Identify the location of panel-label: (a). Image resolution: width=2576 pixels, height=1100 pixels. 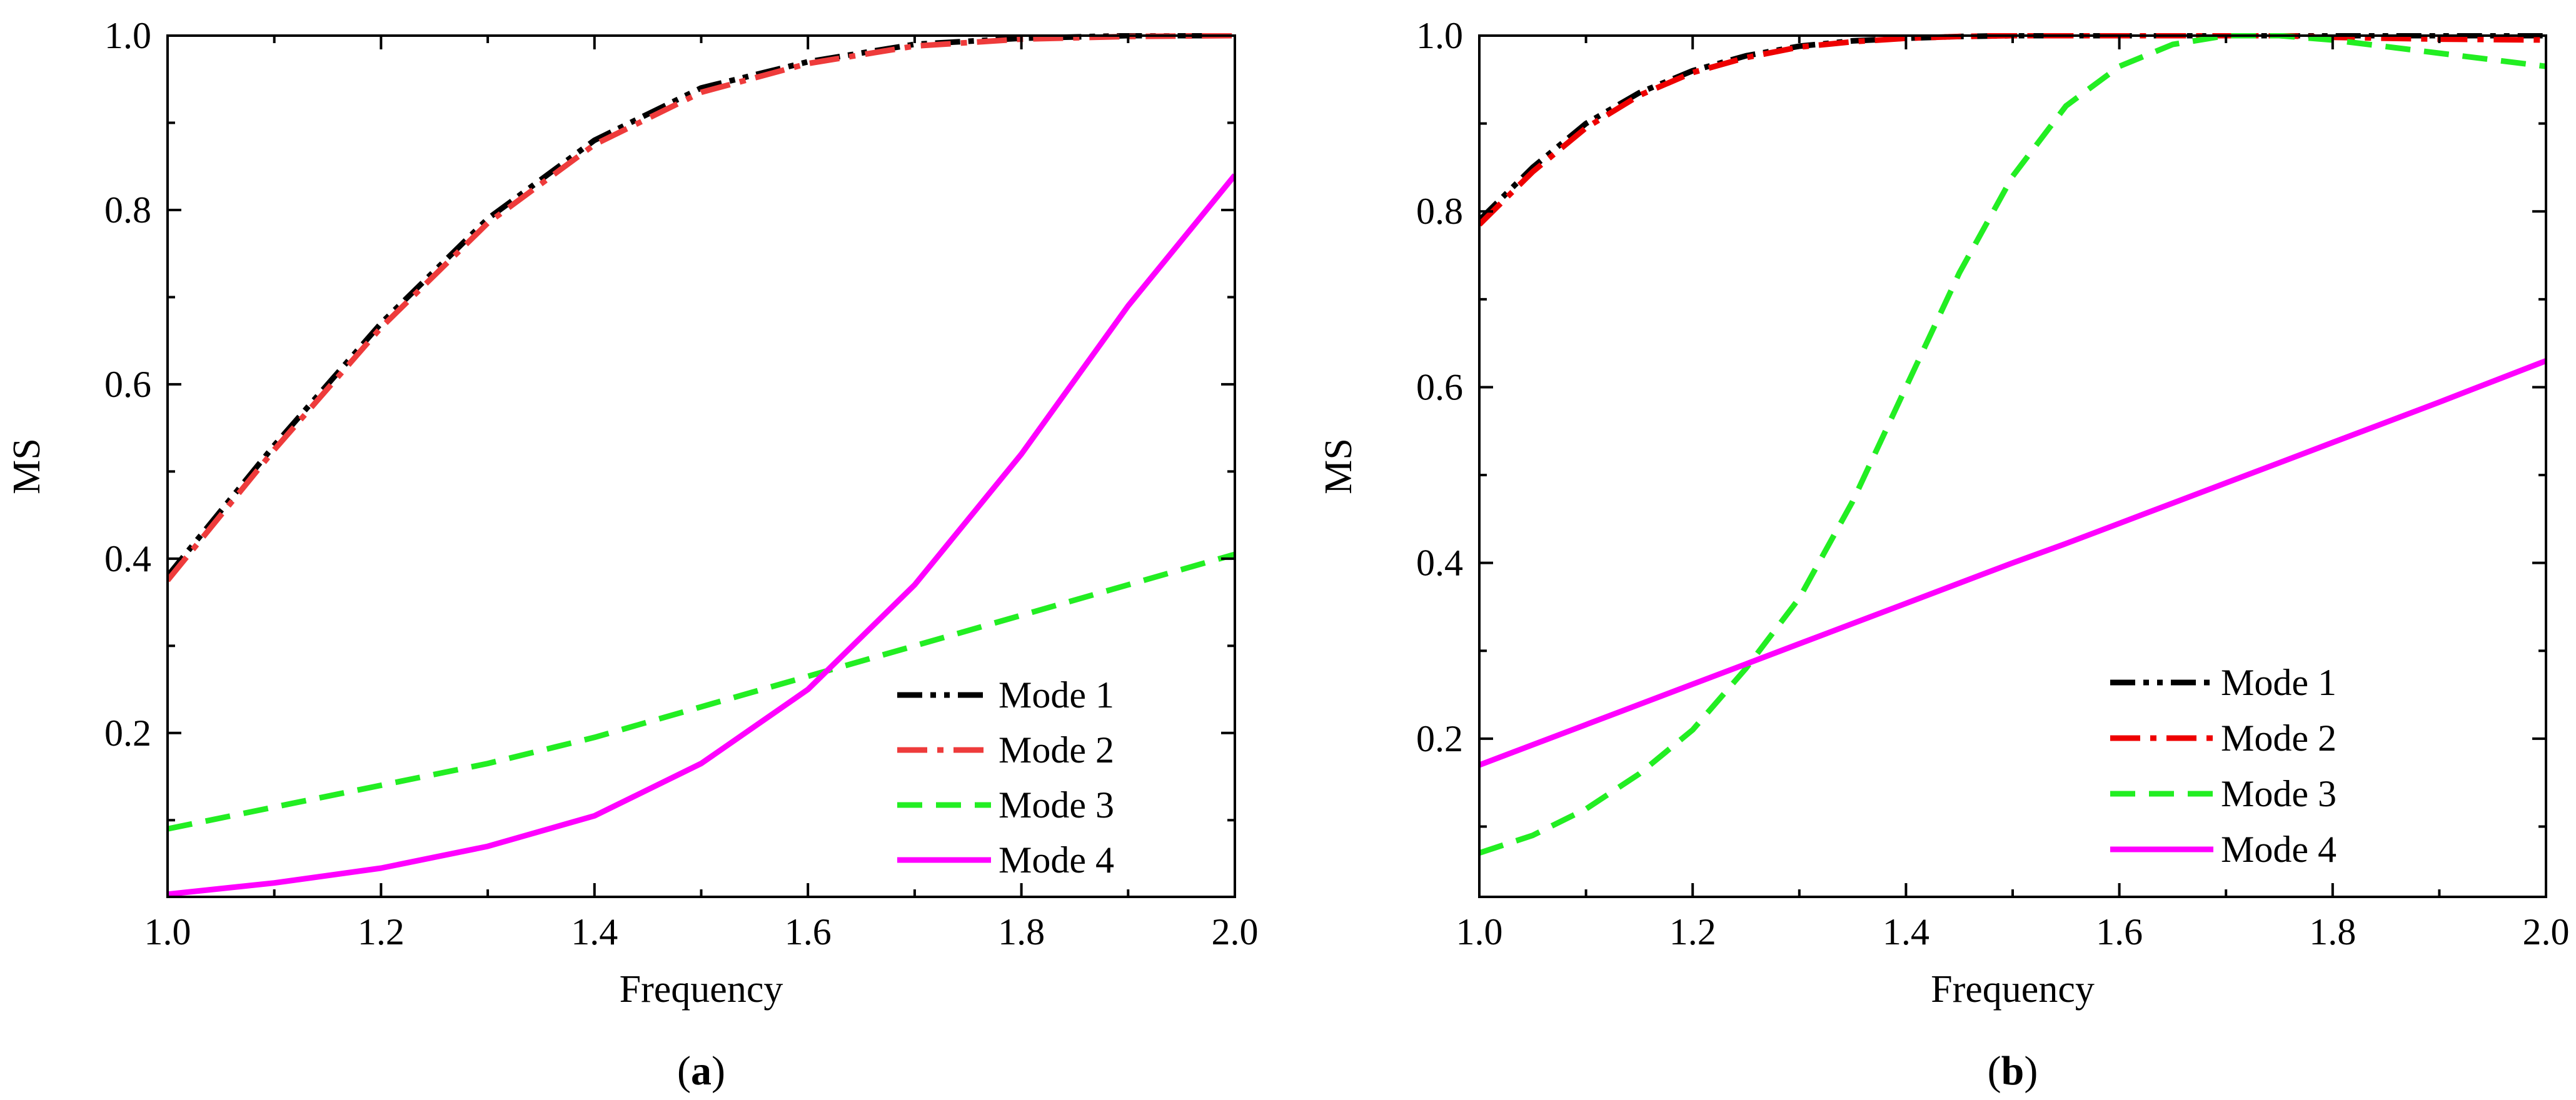
(701, 1071).